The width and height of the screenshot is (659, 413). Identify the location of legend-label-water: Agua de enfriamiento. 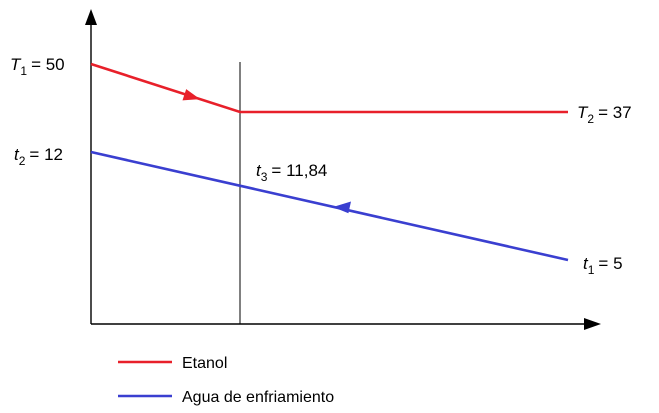
(258, 397).